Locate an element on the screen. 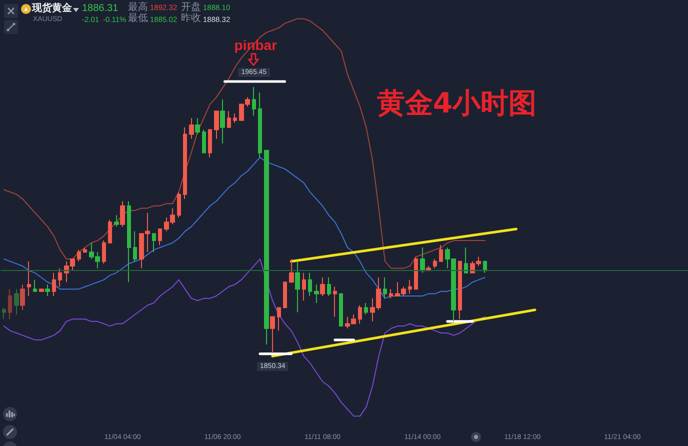  text: 开盘 is located at coordinates (191, 7).